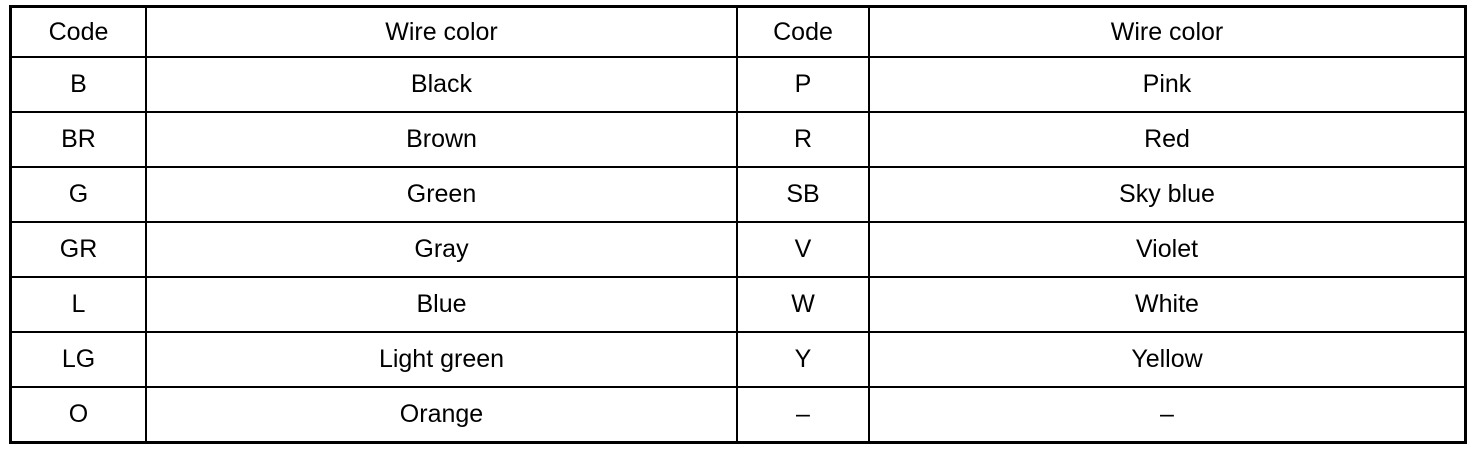  I want to click on table-row: LG Light green Y Yellow, so click(738, 359).